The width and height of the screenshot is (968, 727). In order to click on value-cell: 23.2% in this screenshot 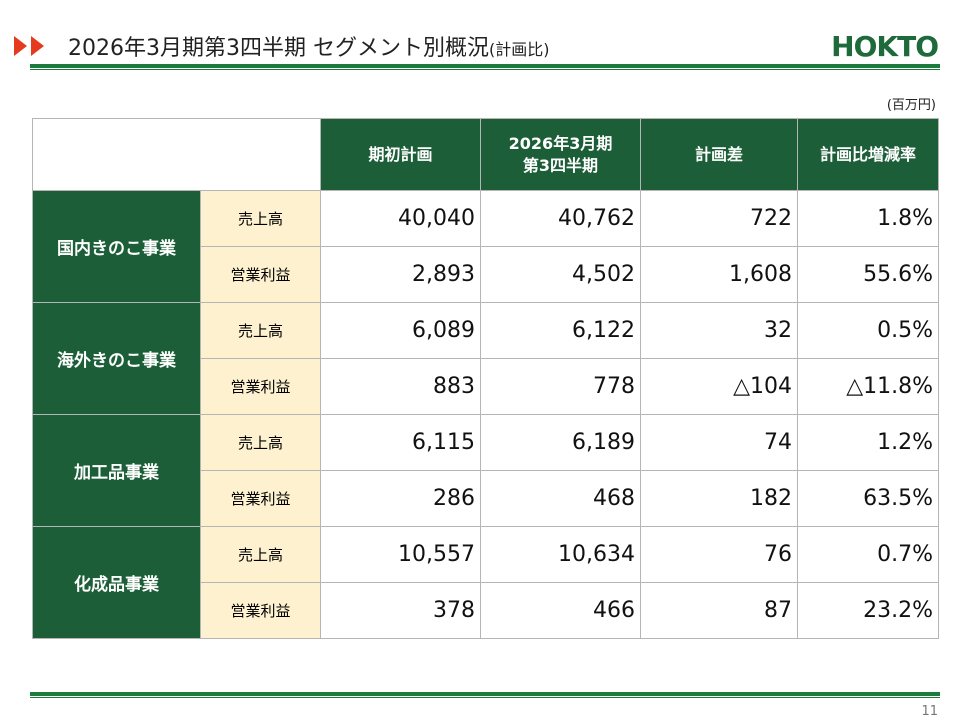, I will do `click(868, 610)`.